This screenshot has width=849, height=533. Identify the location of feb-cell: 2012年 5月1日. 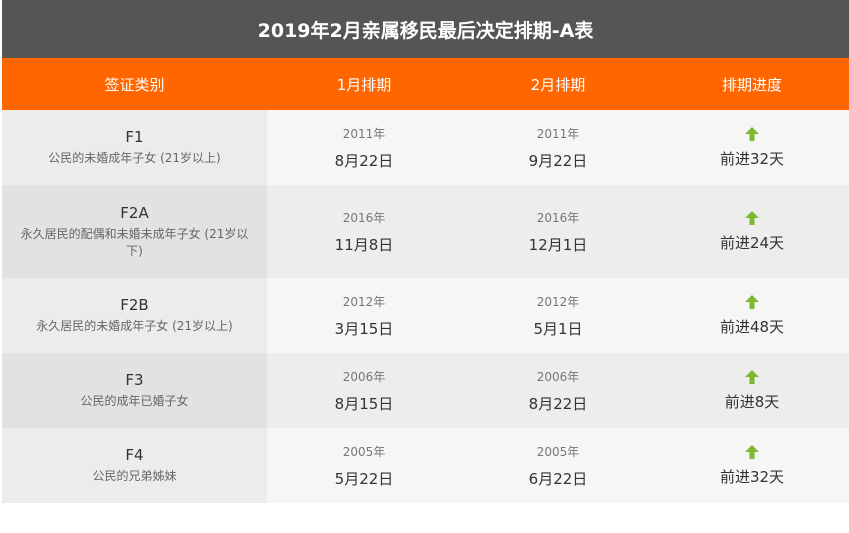
(558, 315).